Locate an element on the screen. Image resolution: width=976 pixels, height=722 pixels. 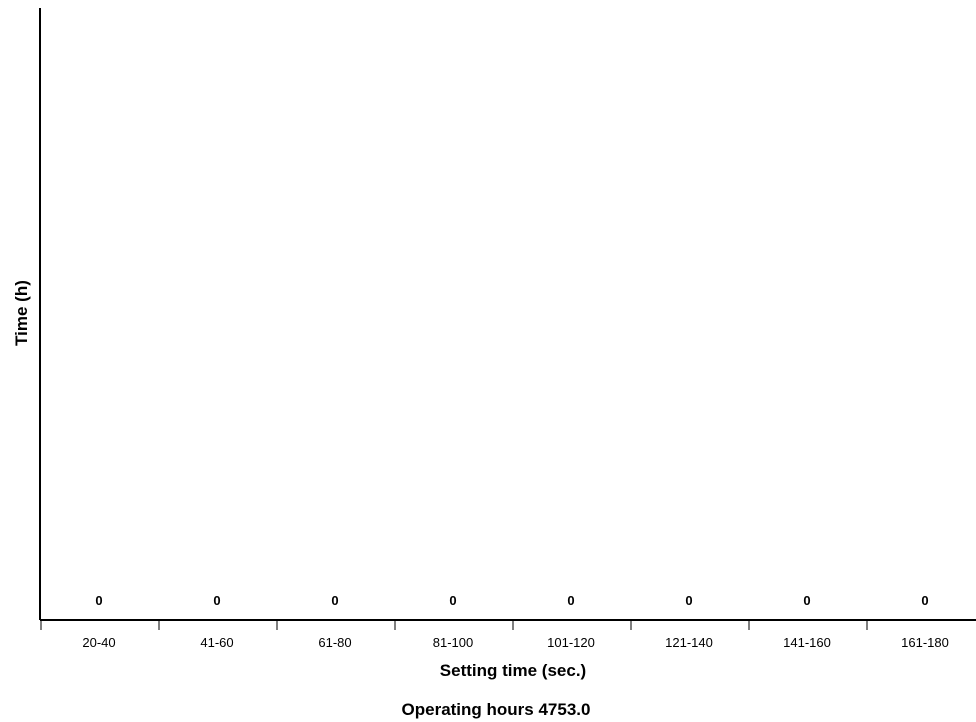
x-tick-label: 121-140 is located at coordinates (689, 642).